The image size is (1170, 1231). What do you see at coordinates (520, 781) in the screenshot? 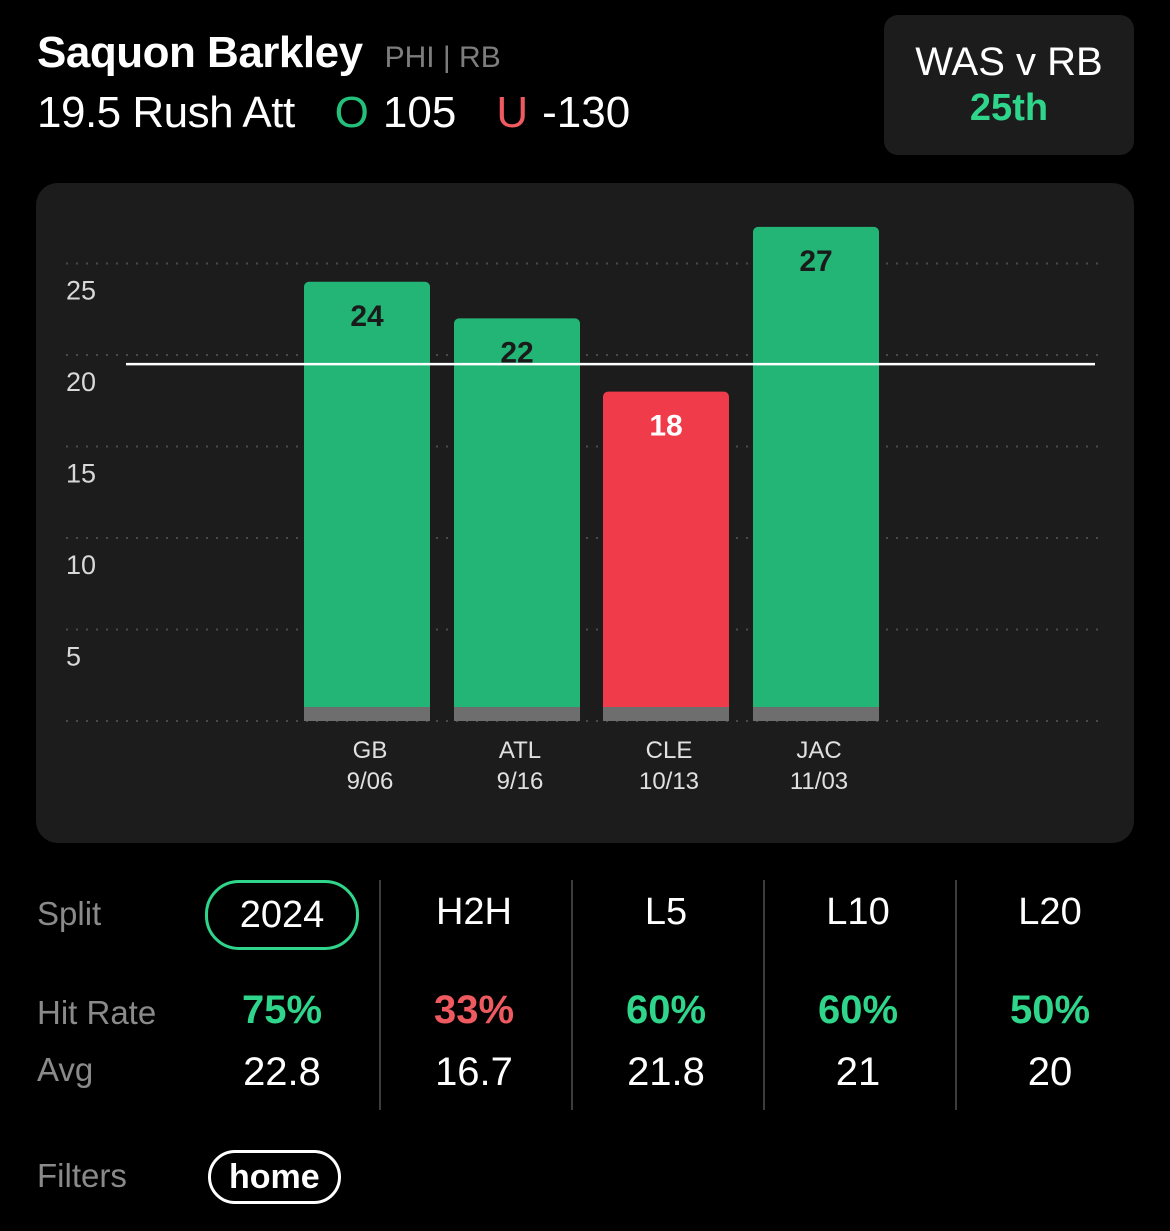
I see `x-tick-date: 9/16` at bounding box center [520, 781].